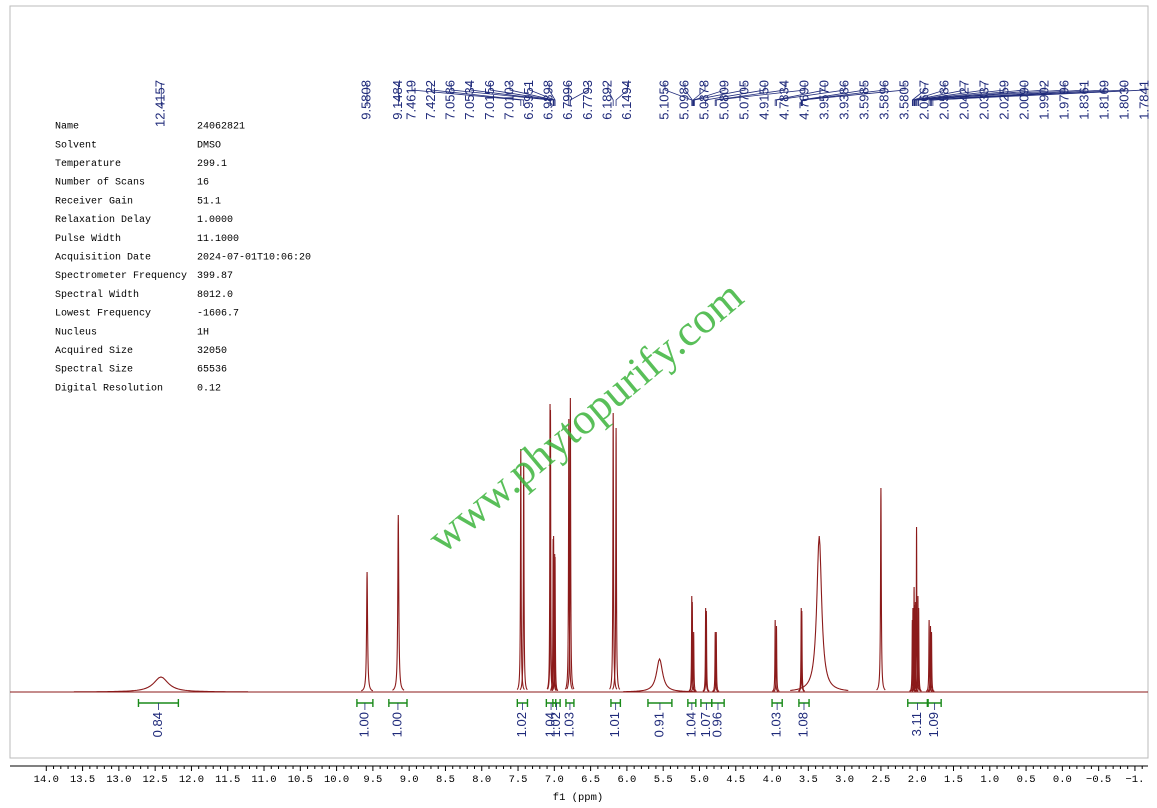 Image resolution: width=1157 pixels, height=808 pixels. I want to click on param-name: Number of Scans, so click(100, 183).